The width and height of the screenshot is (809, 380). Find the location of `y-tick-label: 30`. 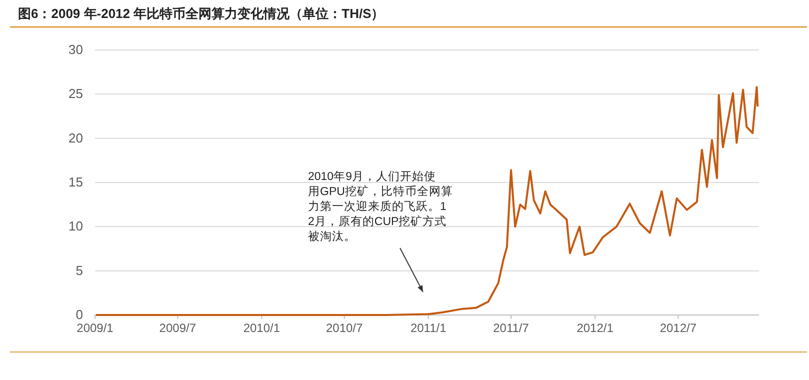

y-tick-label: 30 is located at coordinates (75, 49).